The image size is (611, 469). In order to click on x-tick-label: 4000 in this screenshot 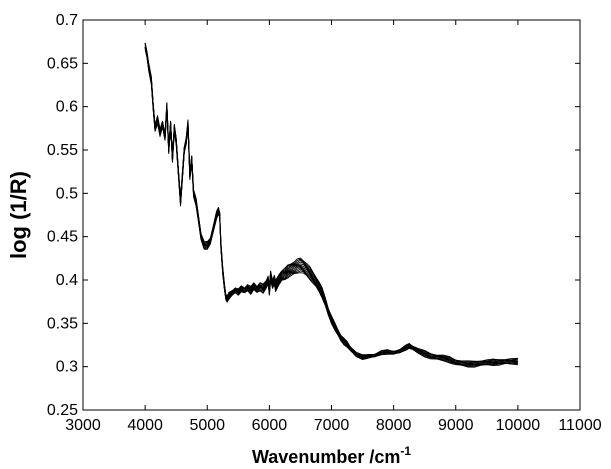, I will do `click(145, 425)`.